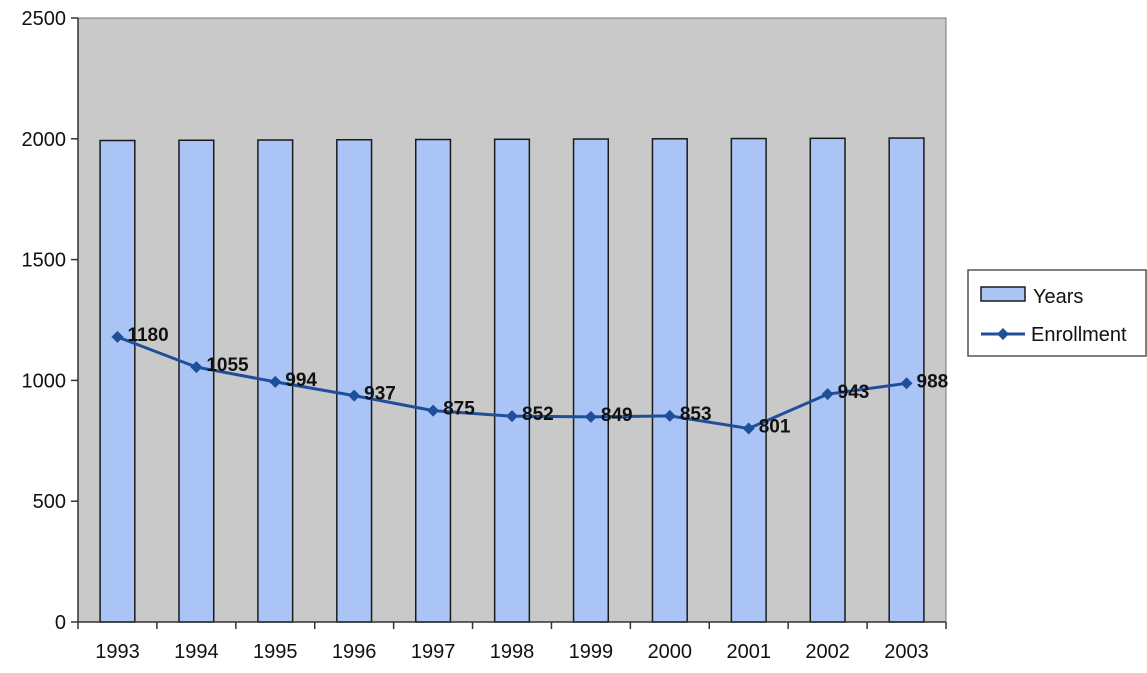  Describe the element at coordinates (354, 652) in the screenshot. I see `x-tick-label: 1996` at that location.